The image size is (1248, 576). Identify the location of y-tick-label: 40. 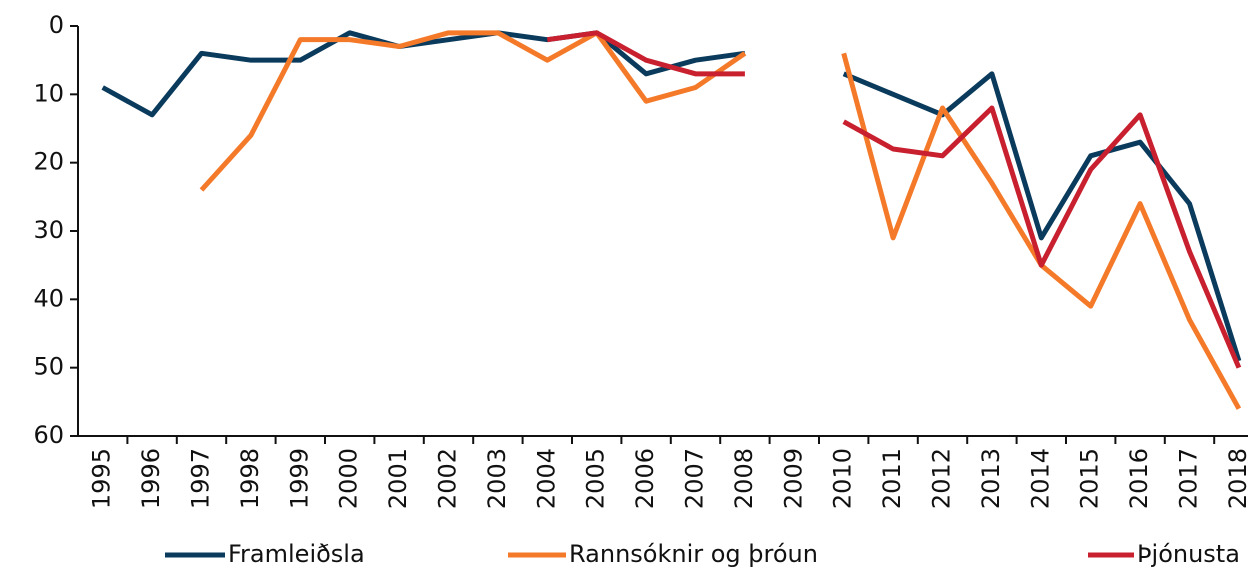
(48, 298).